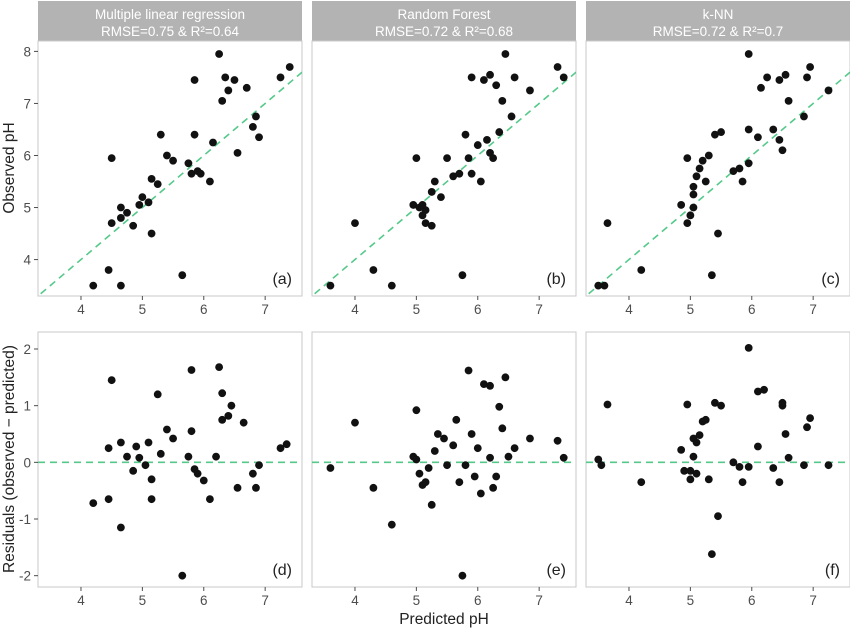 The height and width of the screenshot is (630, 850). Describe the element at coordinates (444, 619) in the screenshot. I see `x-axis-title: Predicted pH` at that location.